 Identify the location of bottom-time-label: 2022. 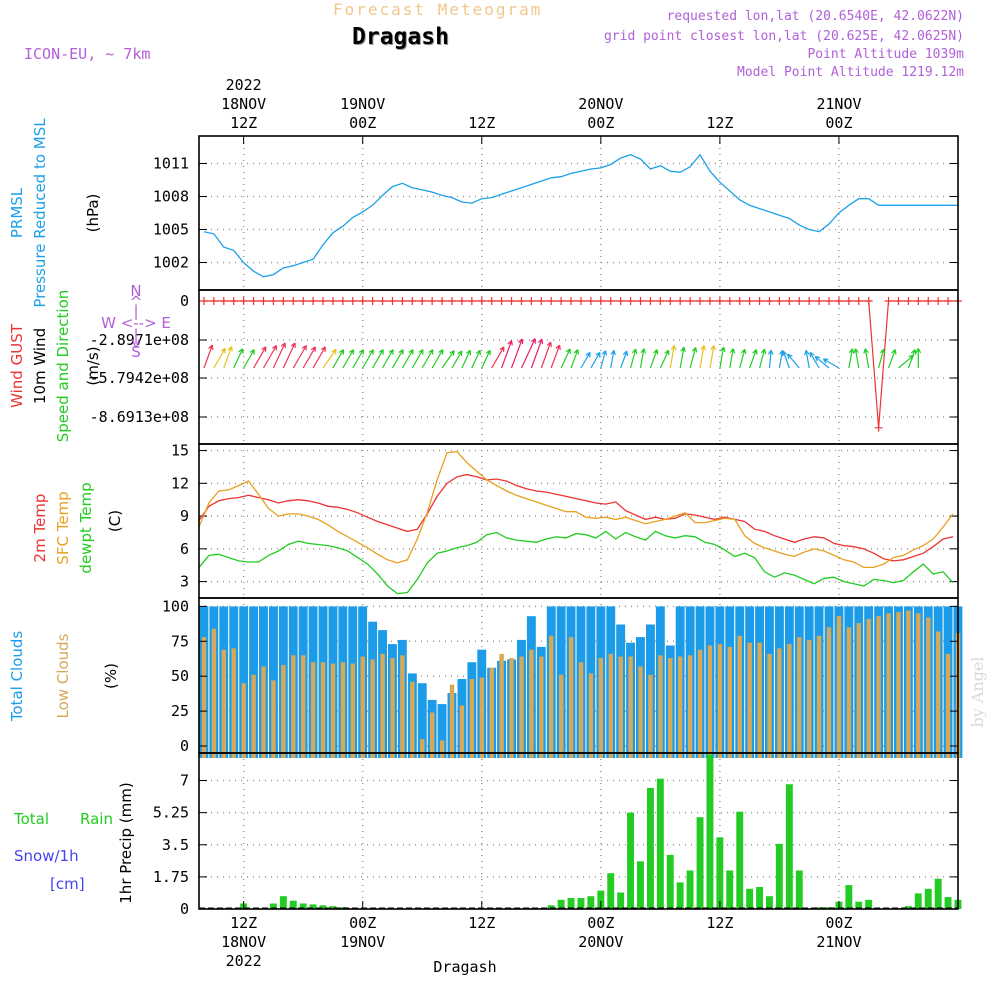
(244, 961).